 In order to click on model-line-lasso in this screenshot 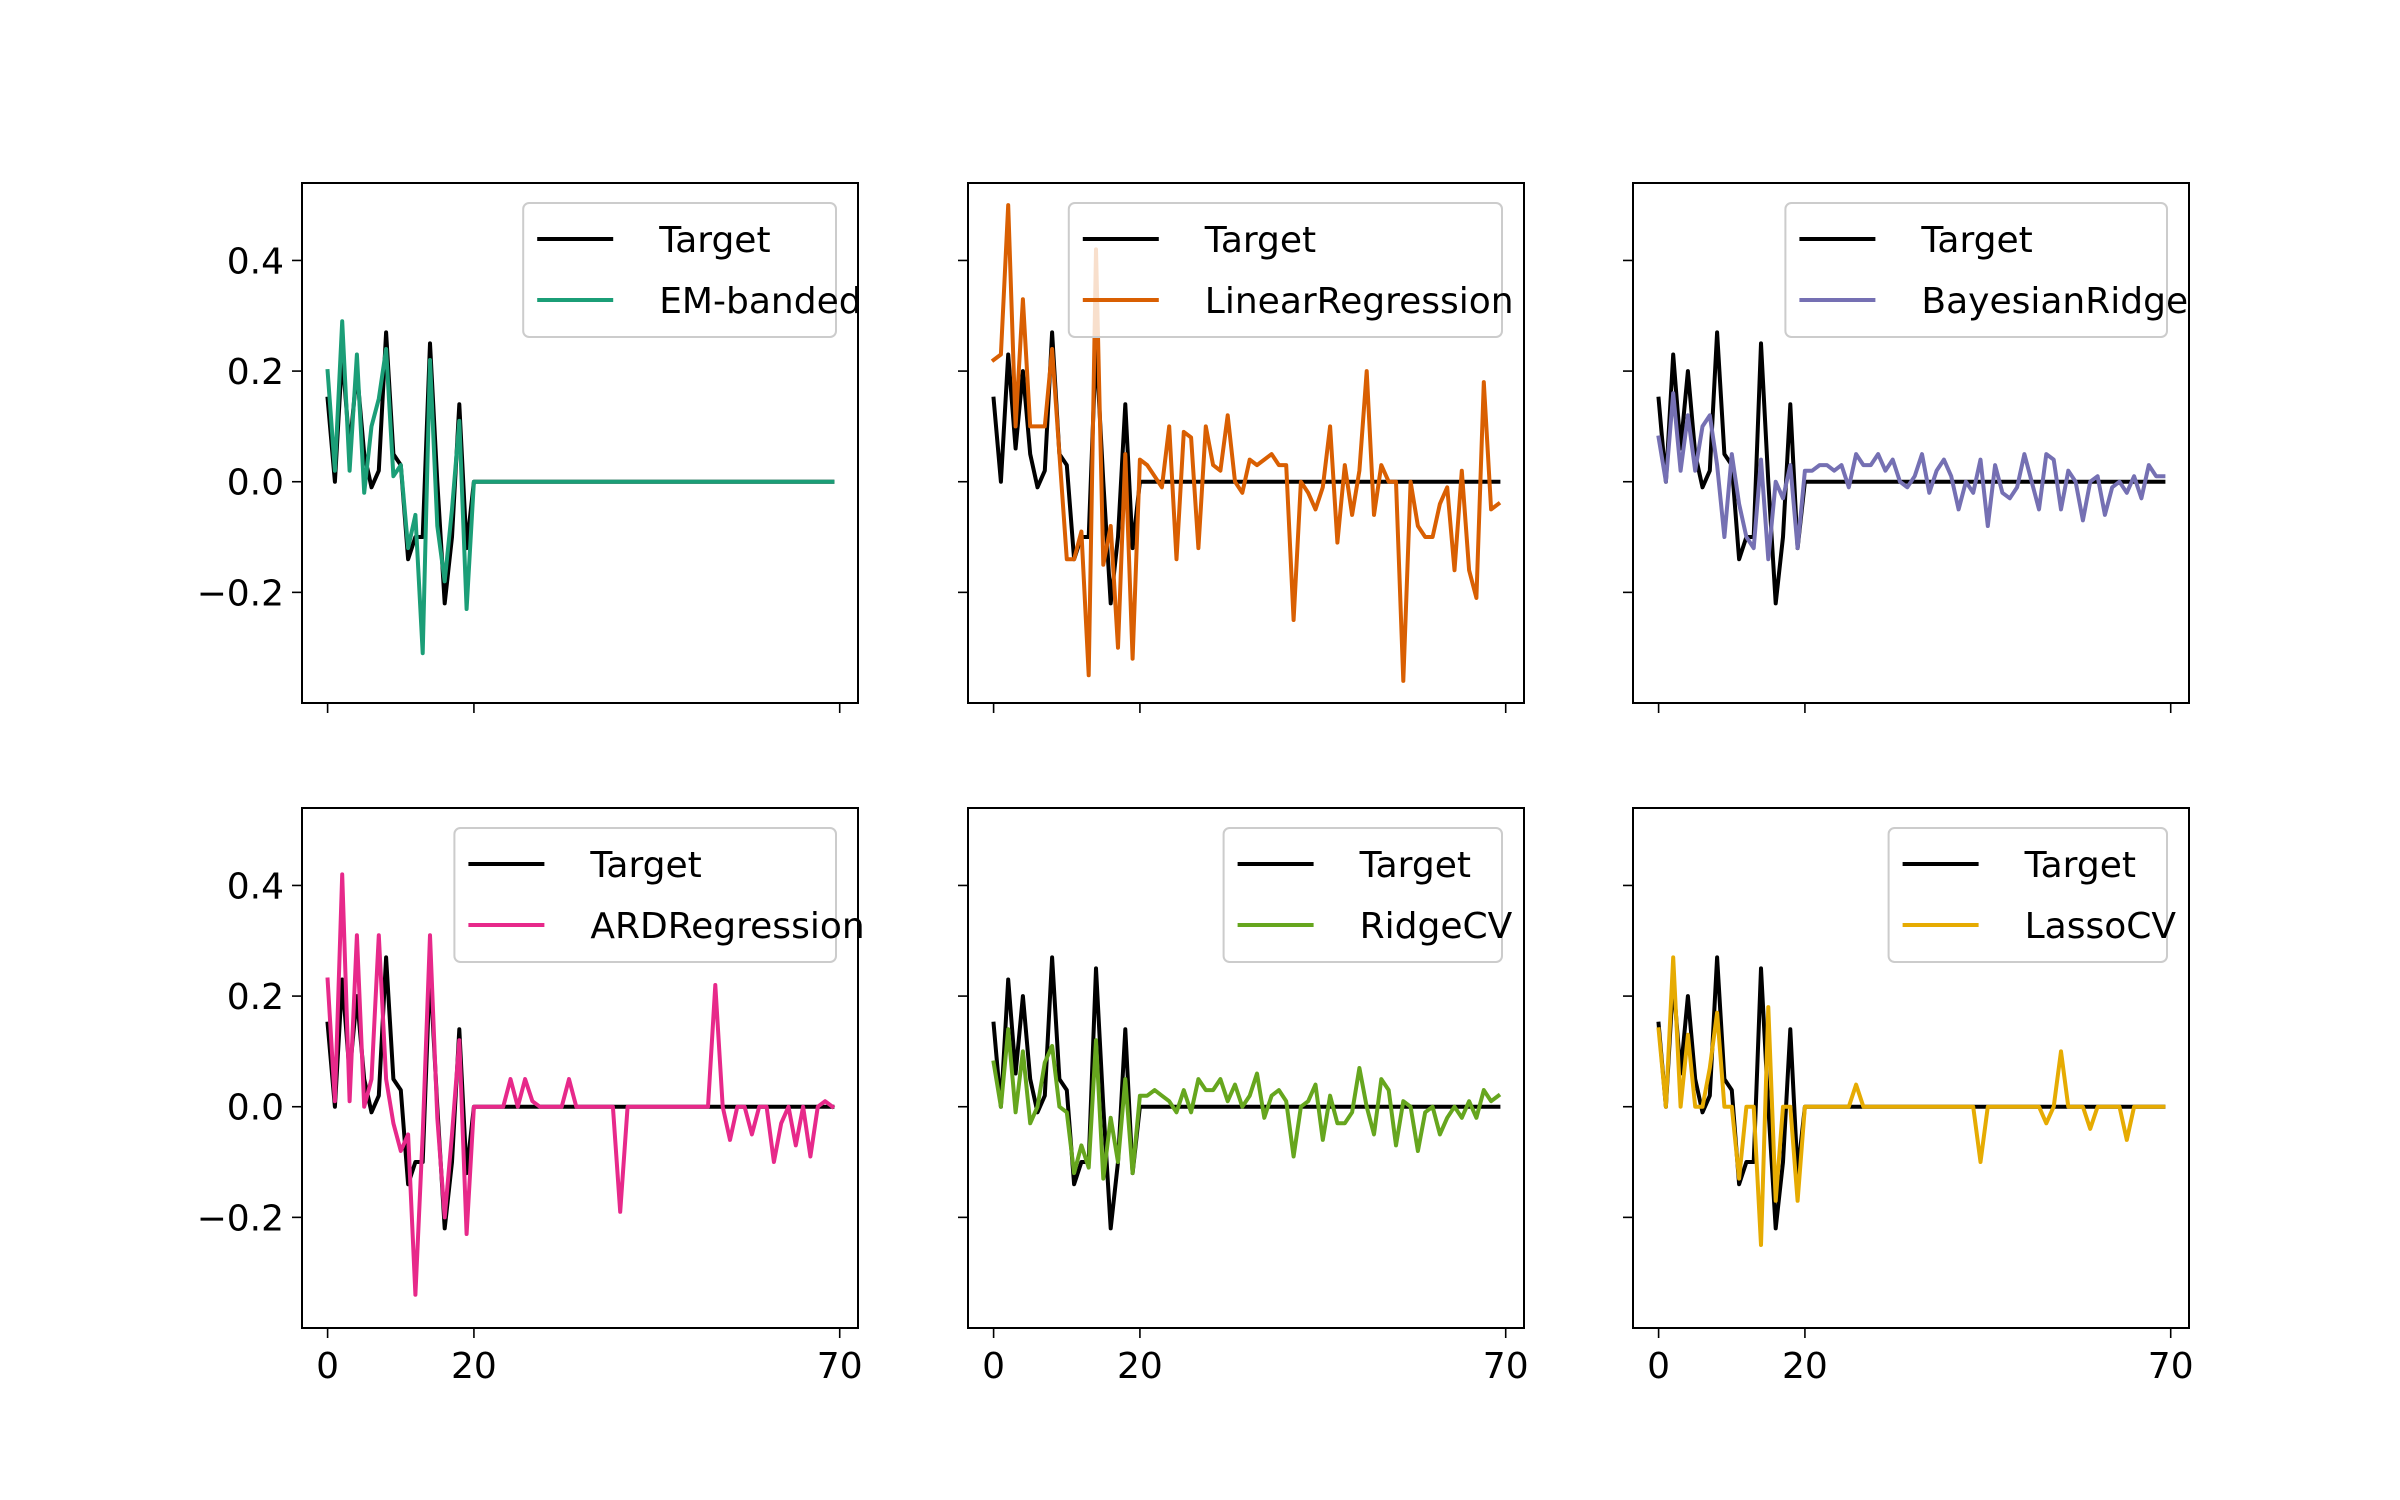, I will do `click(1911, 1101)`.